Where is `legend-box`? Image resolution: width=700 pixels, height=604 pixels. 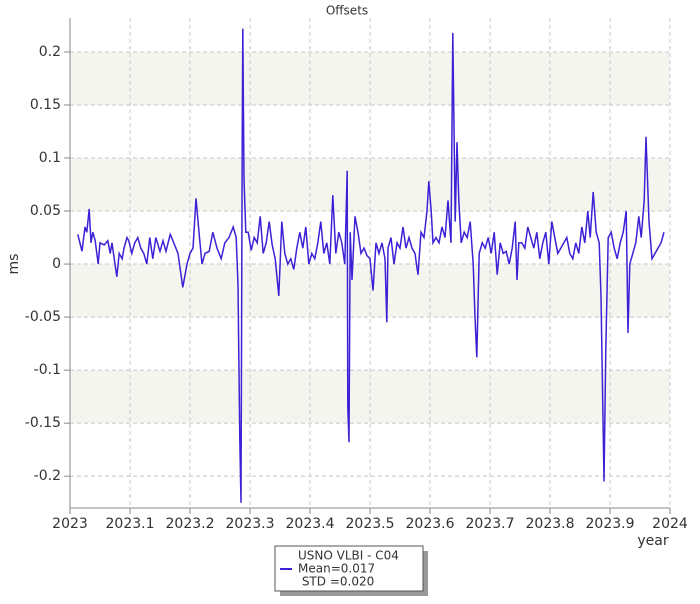
legend-box is located at coordinates (349, 568).